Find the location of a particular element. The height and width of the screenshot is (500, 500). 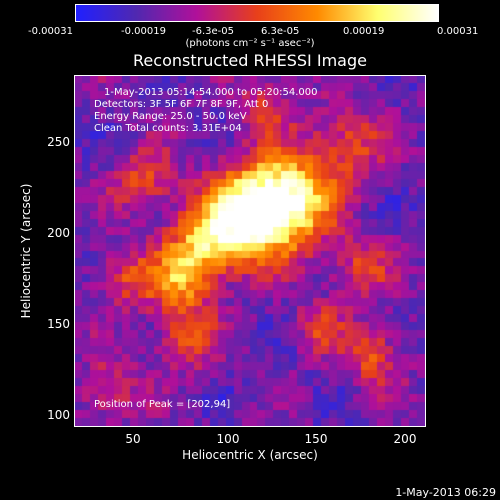

colorbar-tick-label: 6.3e-05 is located at coordinates (280, 31).